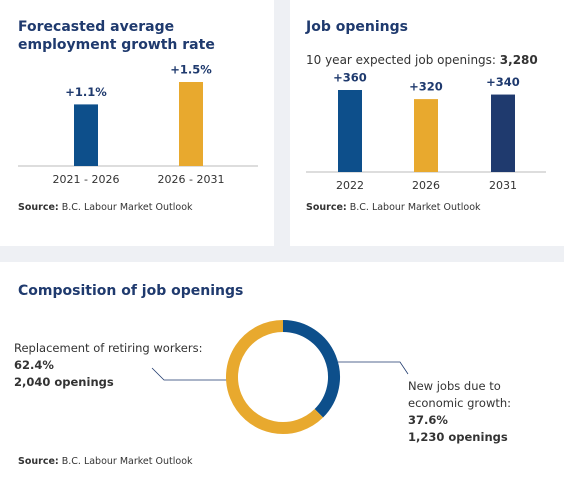 The width and height of the screenshot is (564, 485). I want to click on category: Replacement of retiring workers:, so click(108, 348).